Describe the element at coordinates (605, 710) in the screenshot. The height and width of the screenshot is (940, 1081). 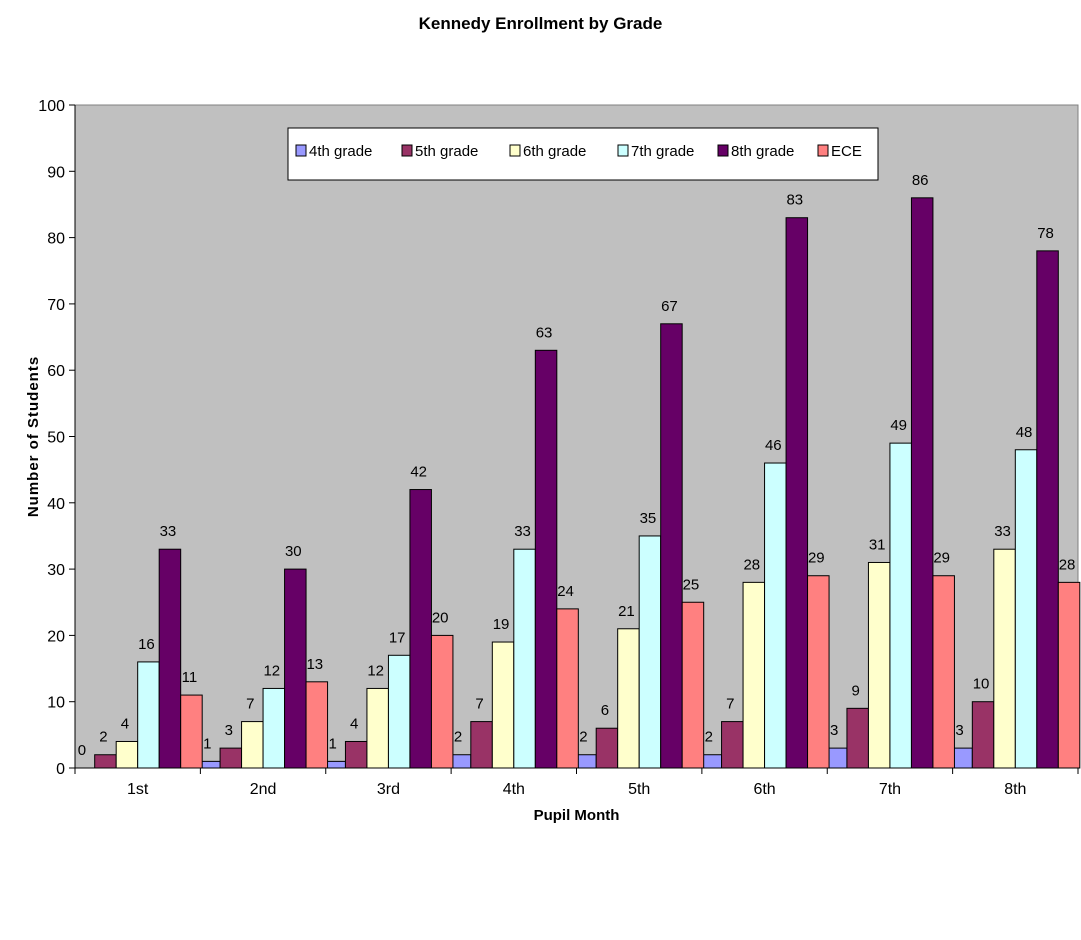
I see `data-label: 6` at that location.